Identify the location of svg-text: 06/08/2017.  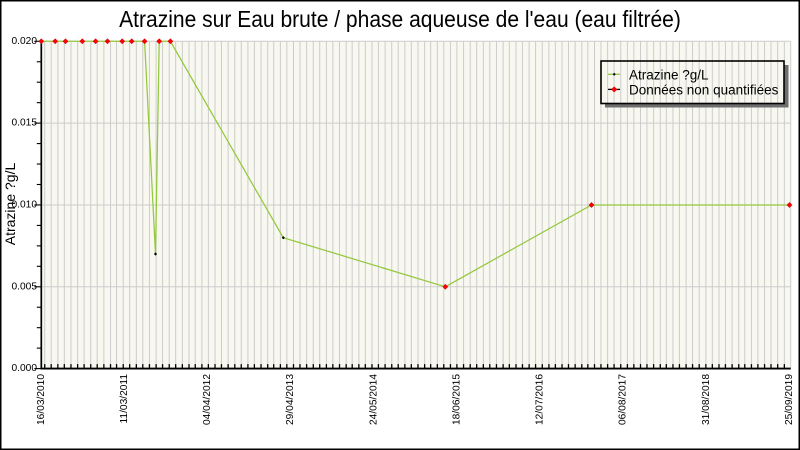
(623, 399).